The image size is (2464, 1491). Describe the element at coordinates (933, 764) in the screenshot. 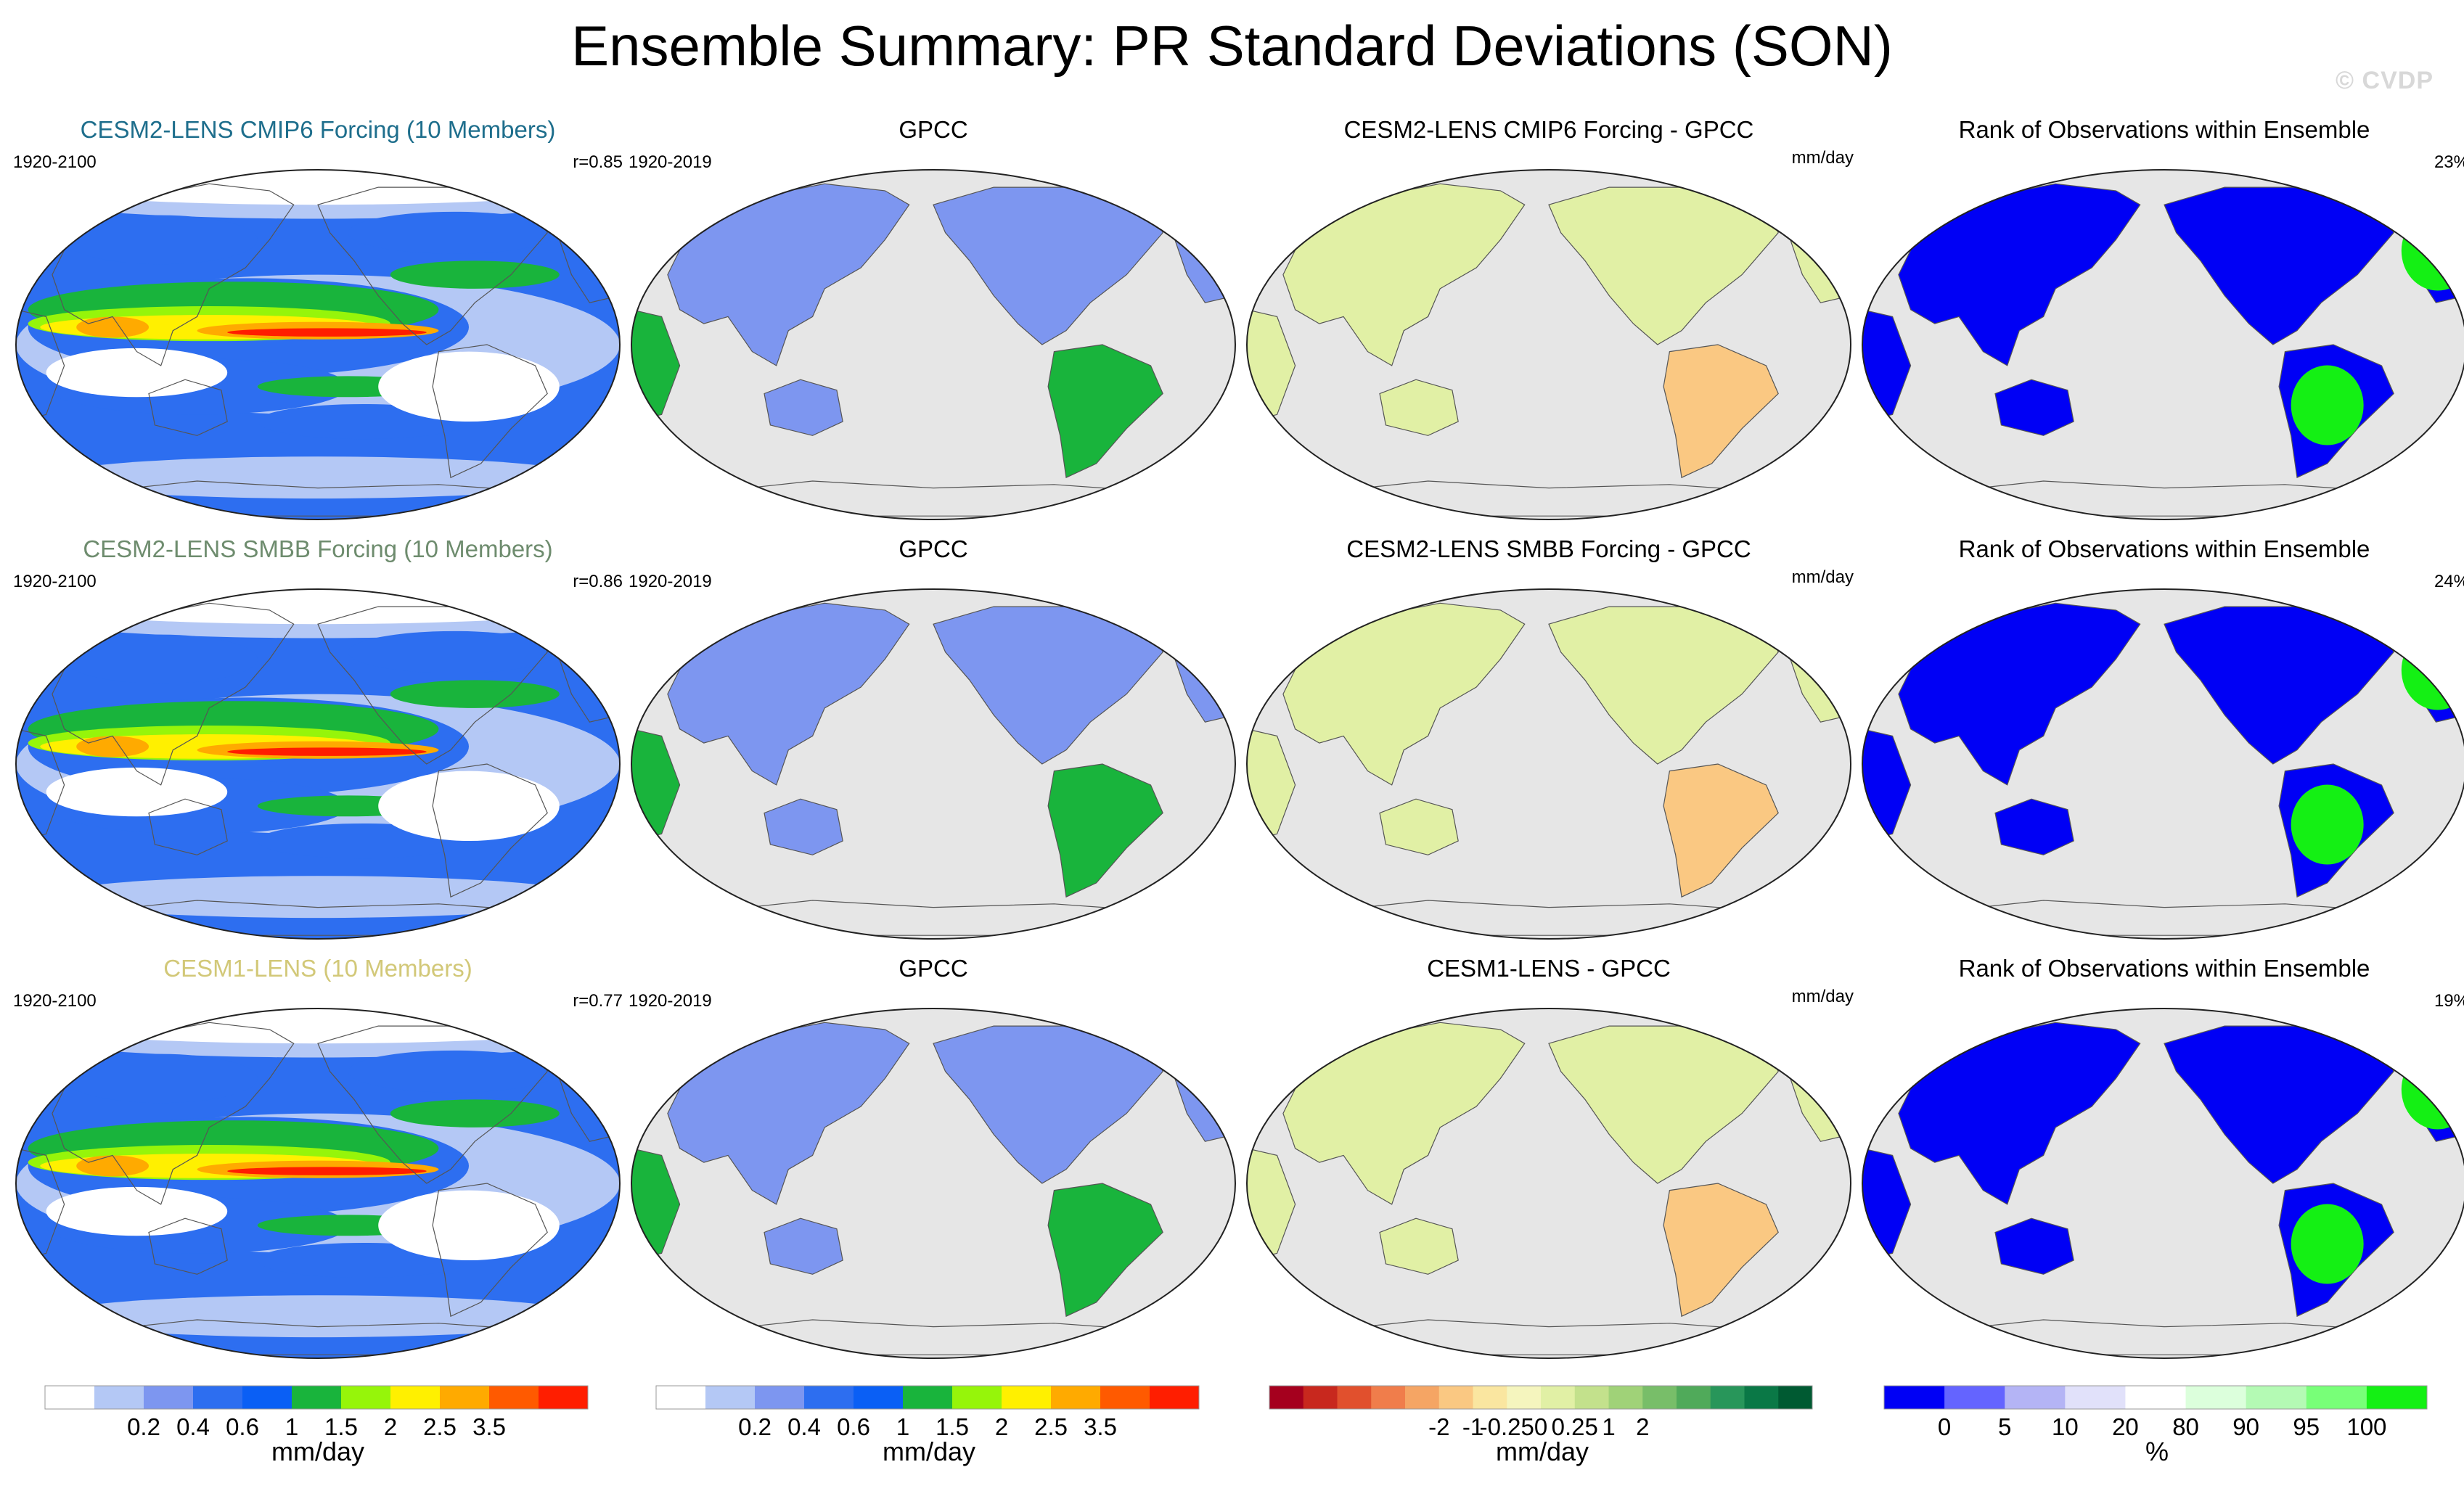

I see `map-obs-r2` at that location.